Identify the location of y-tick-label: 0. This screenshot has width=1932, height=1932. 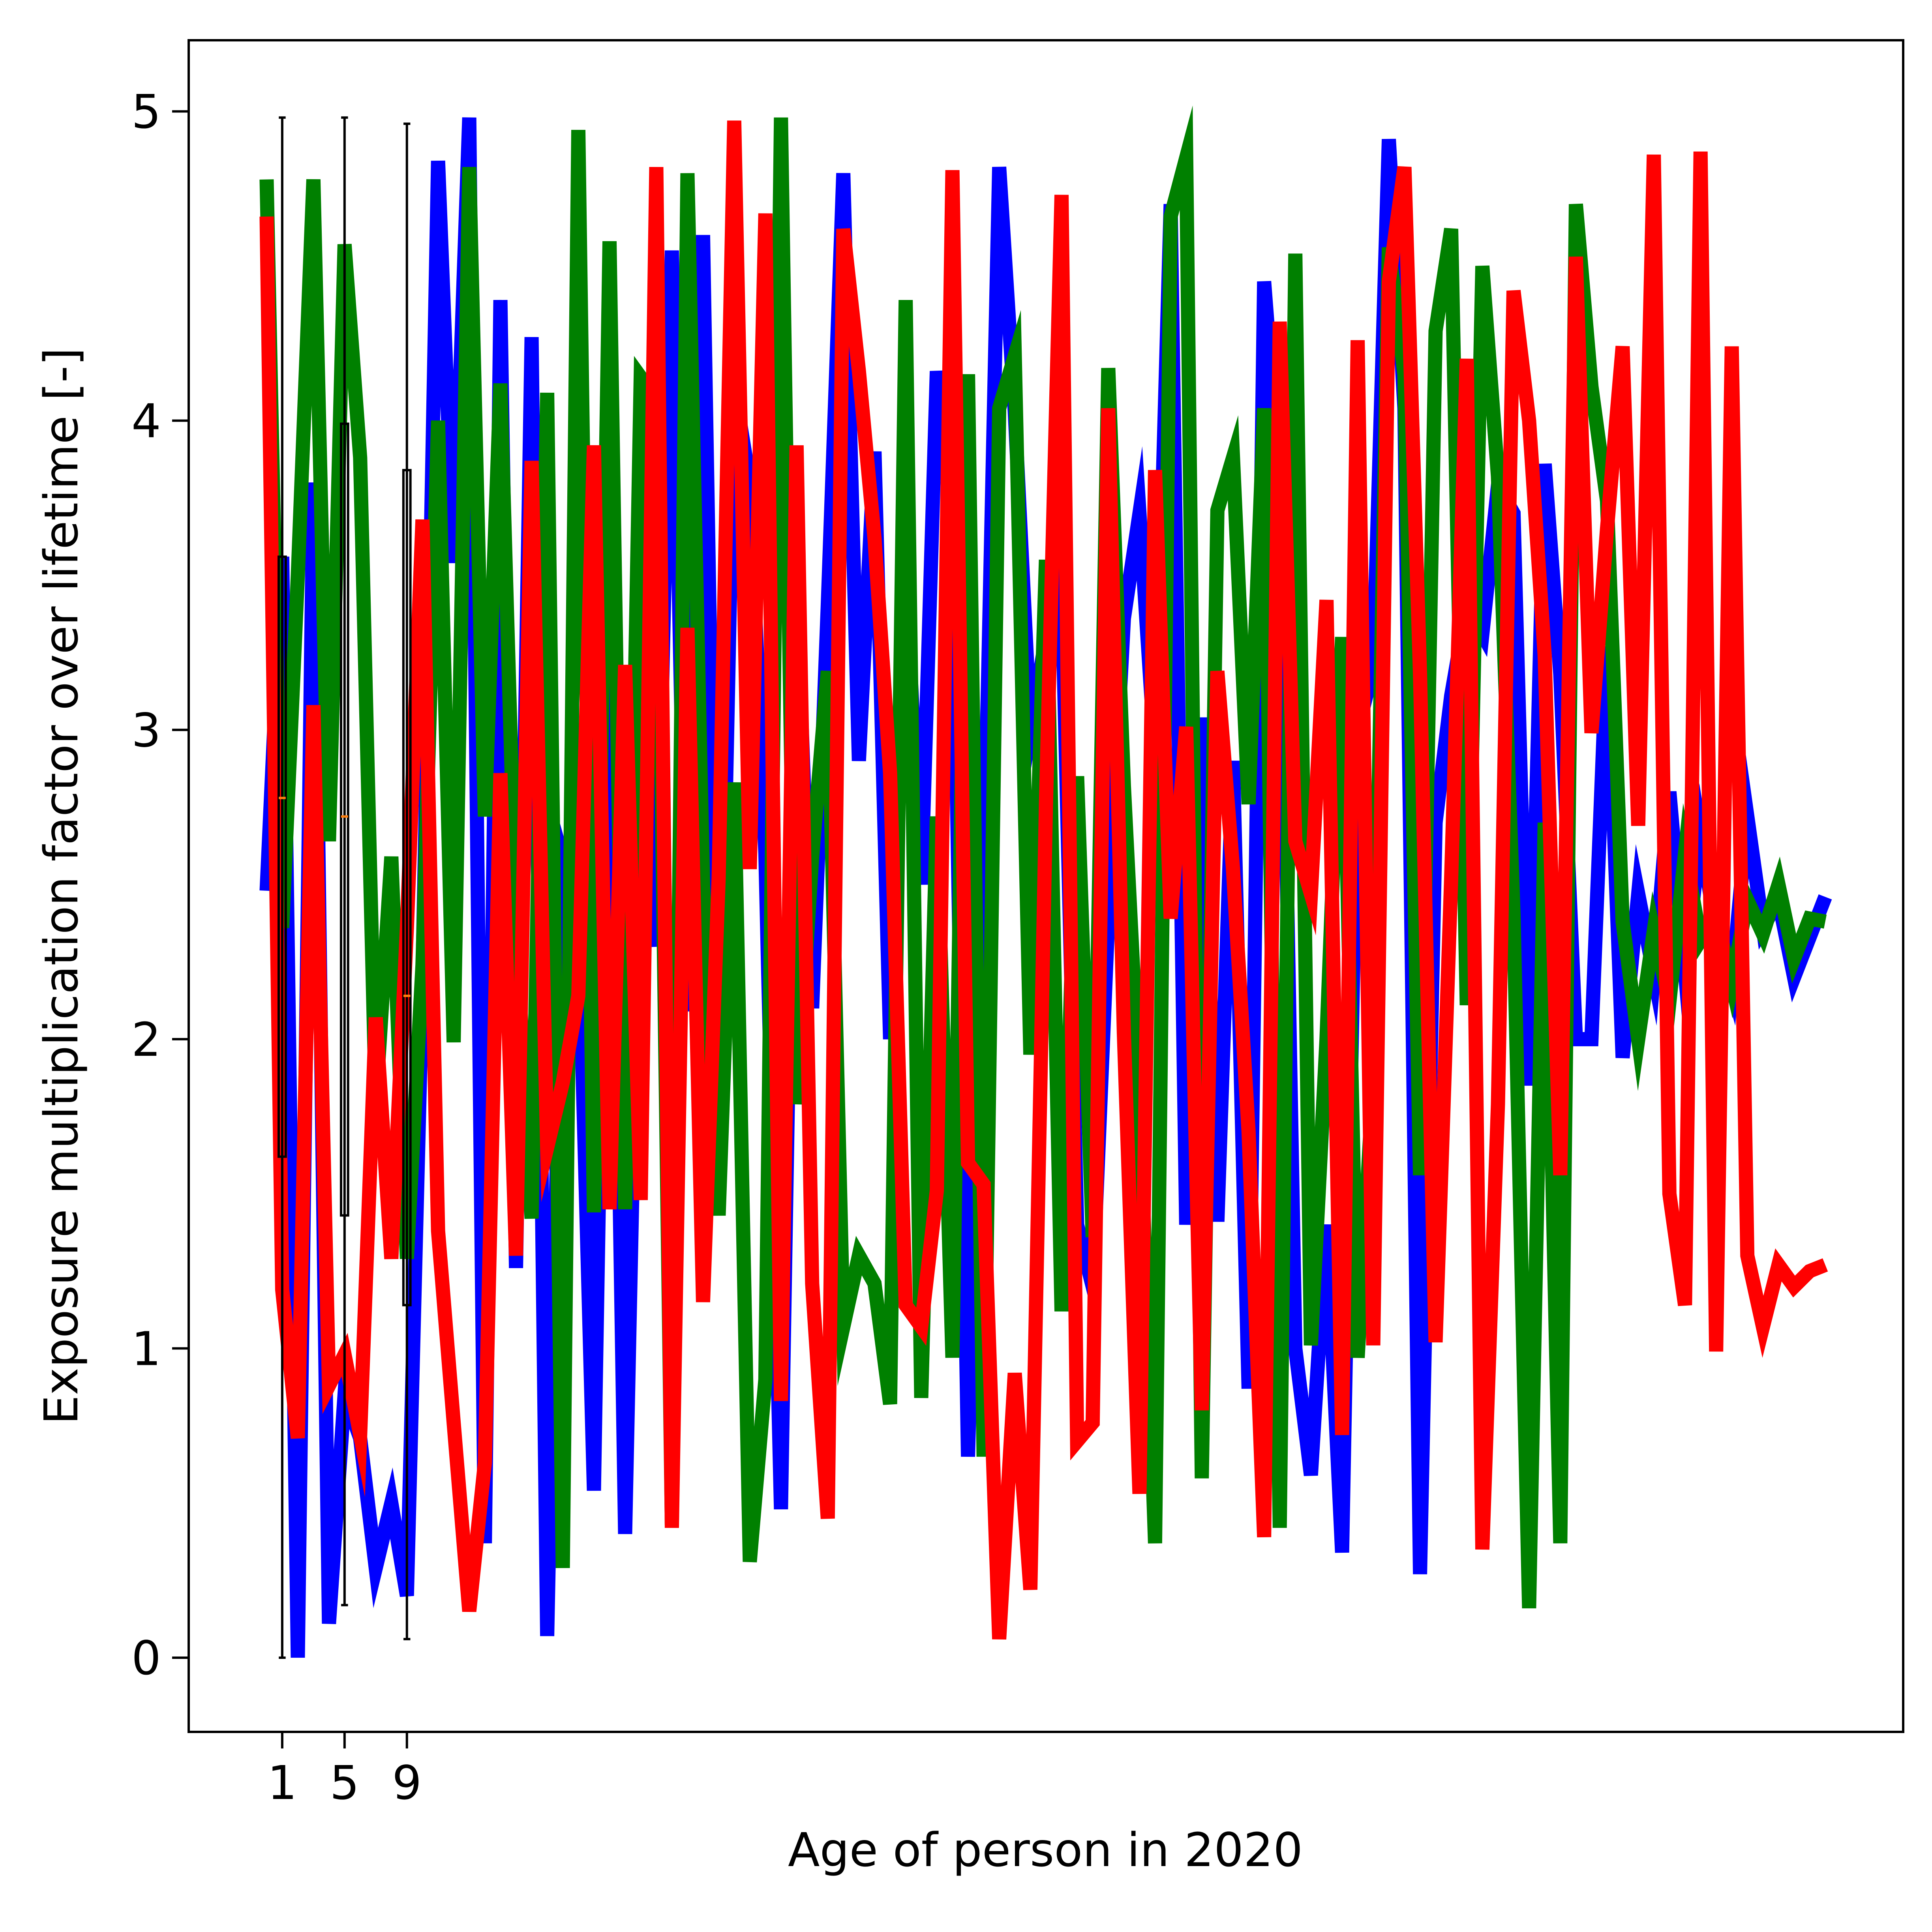
(146, 1658).